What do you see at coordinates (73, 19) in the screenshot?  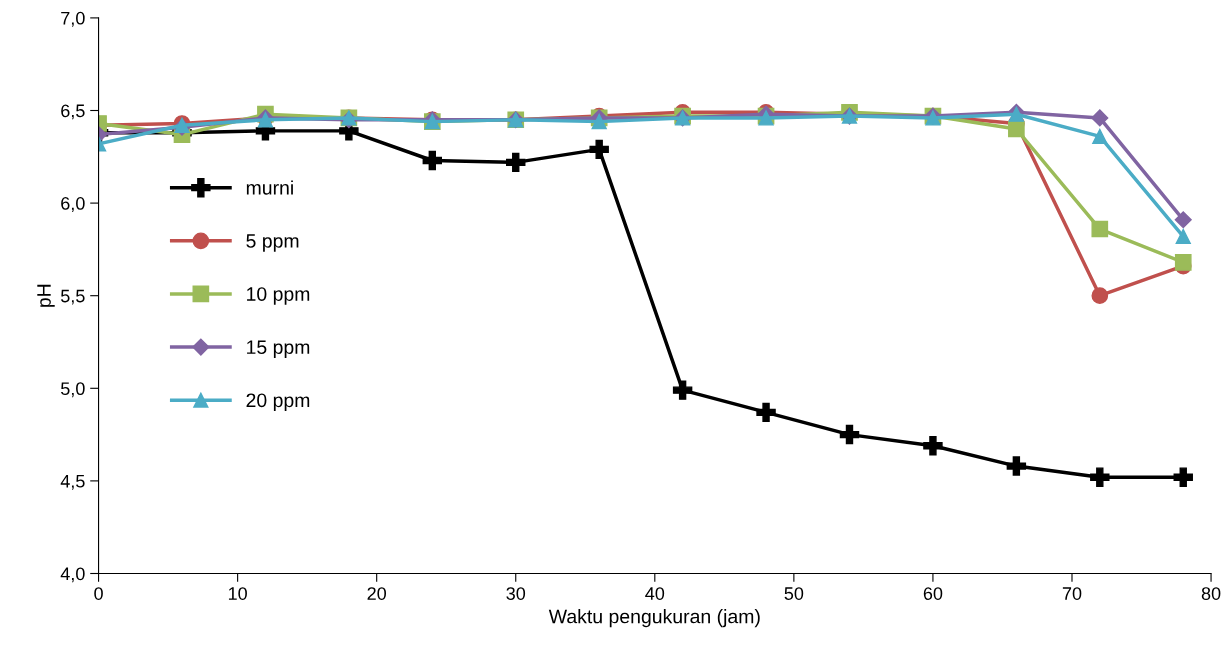 I see `y-tick-label: 7,0` at bounding box center [73, 19].